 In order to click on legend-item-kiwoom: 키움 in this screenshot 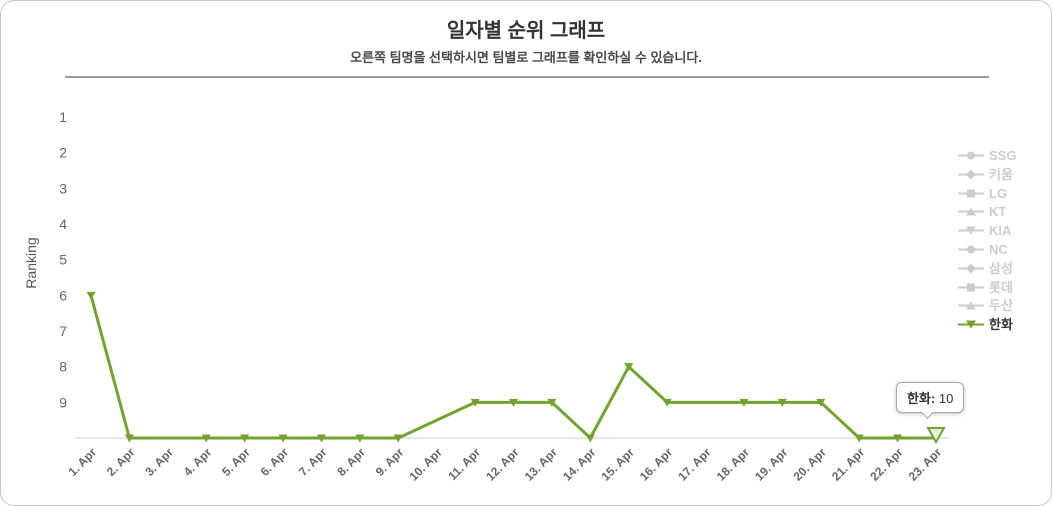, I will do `click(987, 174)`.